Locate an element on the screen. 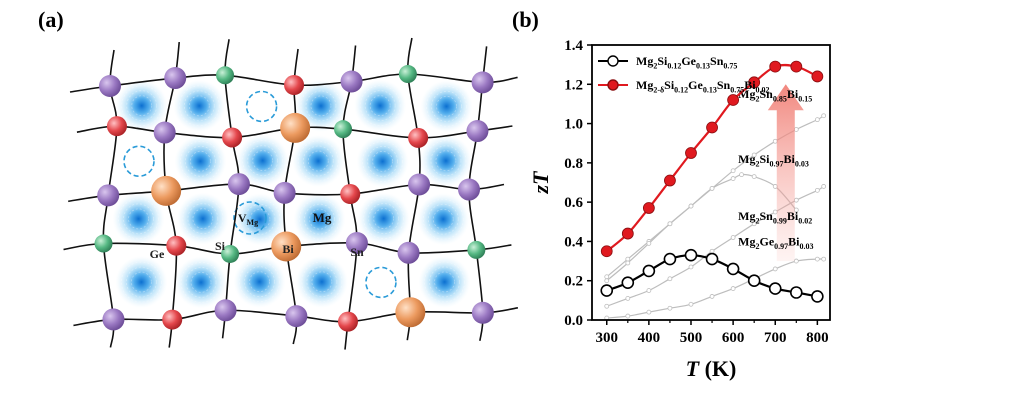 This screenshot has width=1031, height=401. panel-b-label: (b) is located at coordinates (525, 19).